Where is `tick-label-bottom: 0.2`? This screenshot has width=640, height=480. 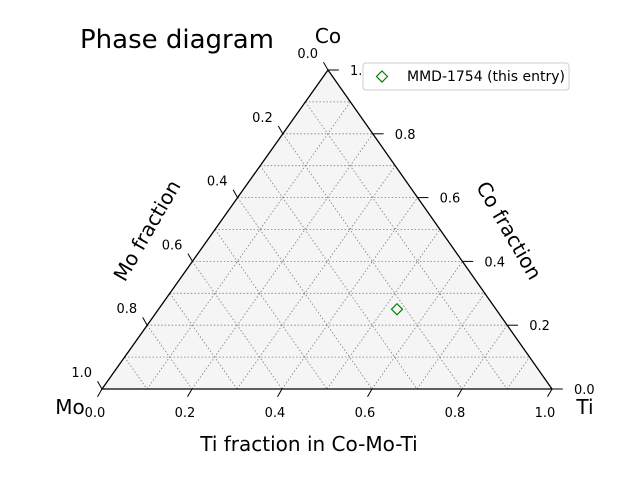
tick-label-bottom: 0.2 is located at coordinates (185, 413).